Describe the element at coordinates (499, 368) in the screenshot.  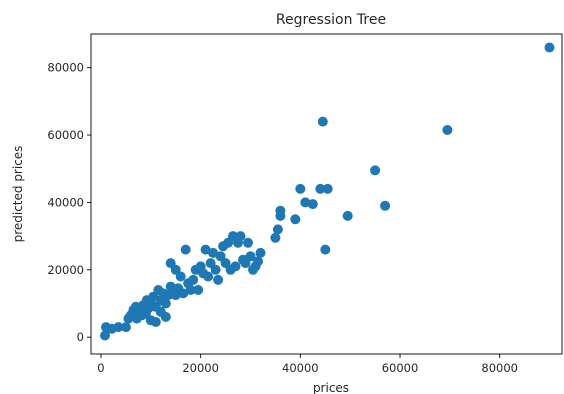
I see `x-tick-label: 80000` at that location.